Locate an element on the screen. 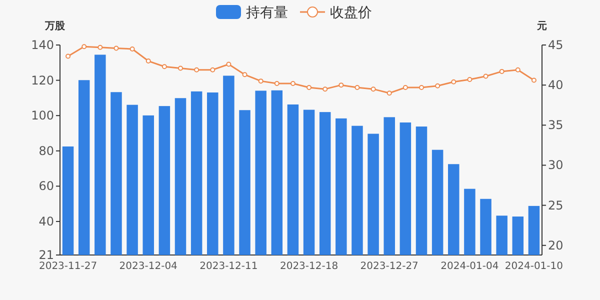 This screenshot has width=600, height=300. y-tick-label: 21 is located at coordinates (46, 255).